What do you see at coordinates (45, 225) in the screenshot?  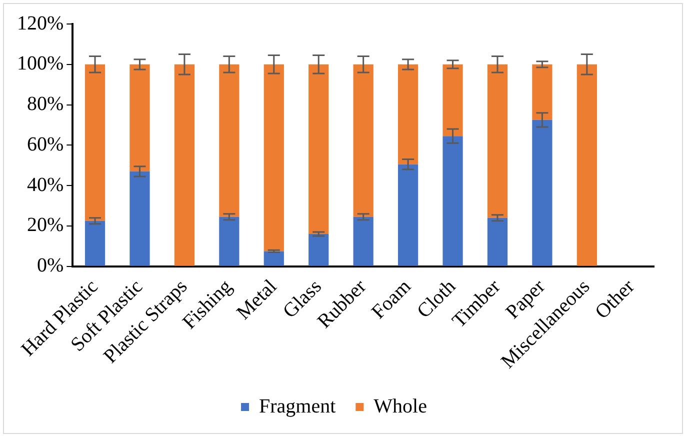 I see `y-tick-label: 20%` at bounding box center [45, 225].